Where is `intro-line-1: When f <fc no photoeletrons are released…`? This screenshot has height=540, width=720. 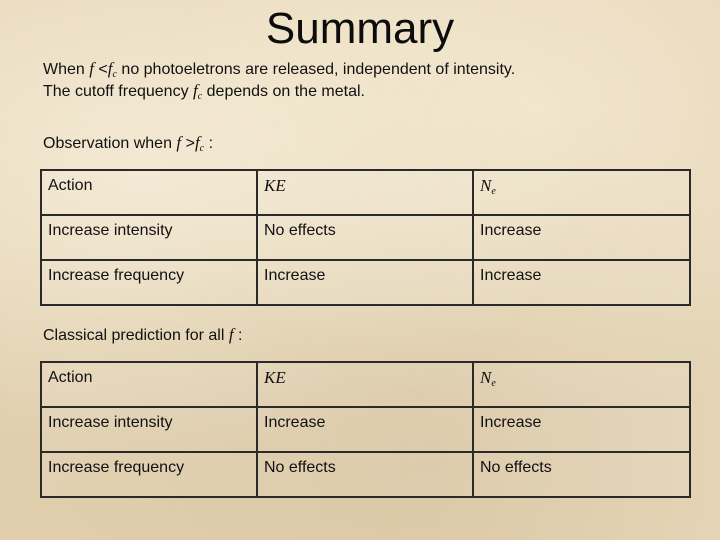
intro-line-1: When f <fc no photoeletrons are released… is located at coordinates (279, 72).